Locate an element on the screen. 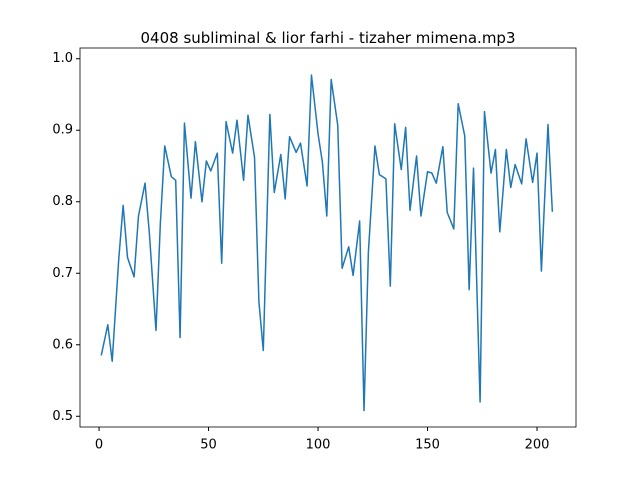 This screenshot has height=480, width=640. y-tick-label: 0.6 is located at coordinates (62, 344).